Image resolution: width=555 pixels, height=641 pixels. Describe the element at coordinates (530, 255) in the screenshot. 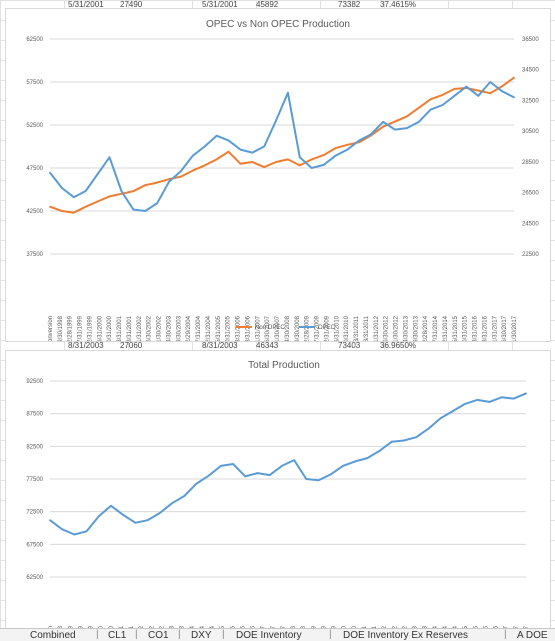

I see `y-tick-label-right: 22500` at that location.